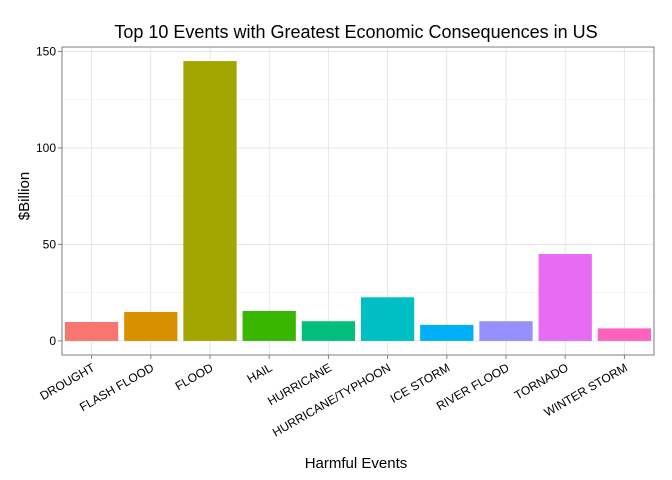 This screenshot has width=672, height=480. Describe the element at coordinates (50, 244) in the screenshot. I see `y-tick-label: 50` at that location.